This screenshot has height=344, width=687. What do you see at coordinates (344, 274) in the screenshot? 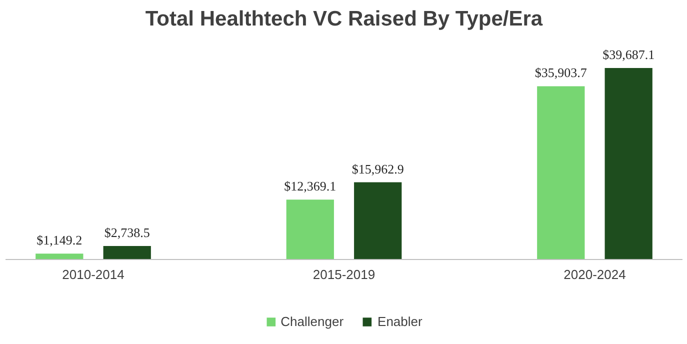
I see `x-tick-label: 2015-2019` at bounding box center [344, 274].